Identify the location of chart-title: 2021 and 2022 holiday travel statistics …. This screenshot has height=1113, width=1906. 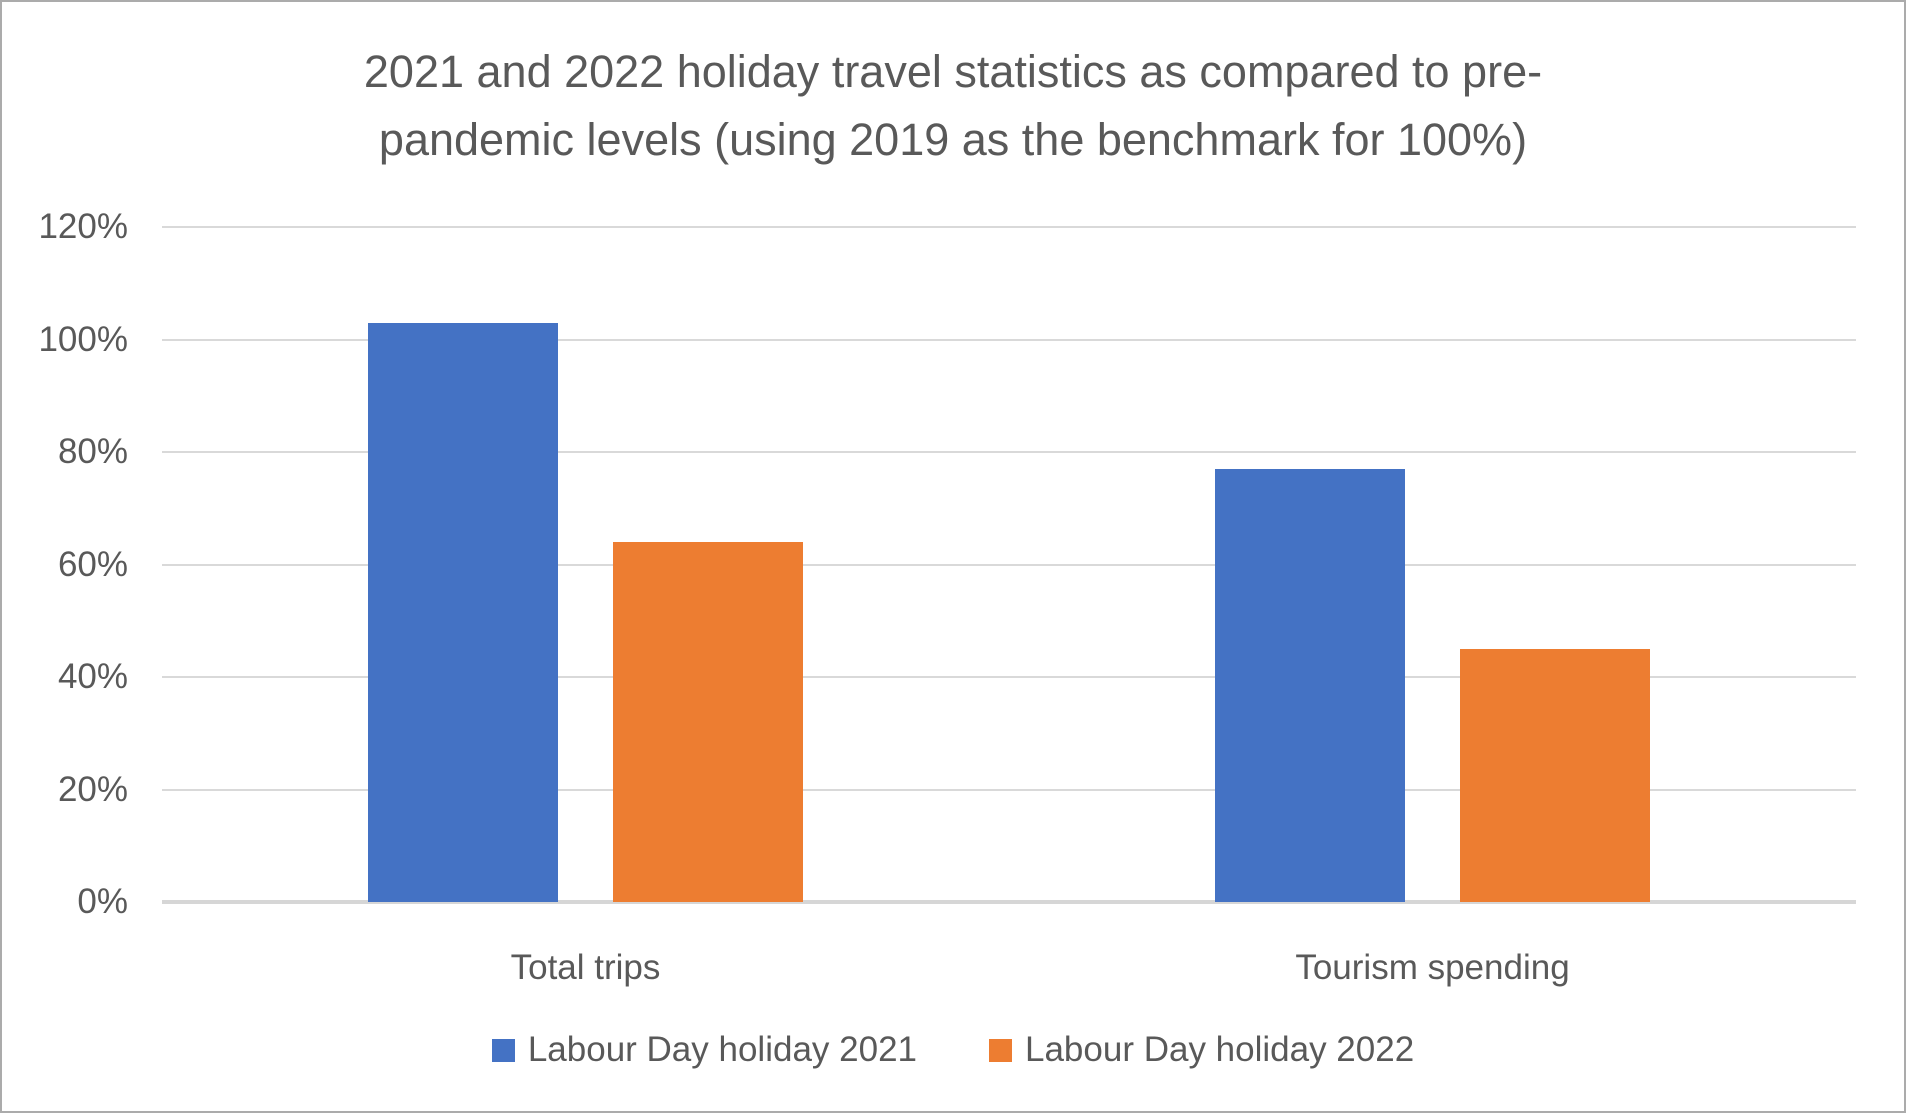
(953, 106).